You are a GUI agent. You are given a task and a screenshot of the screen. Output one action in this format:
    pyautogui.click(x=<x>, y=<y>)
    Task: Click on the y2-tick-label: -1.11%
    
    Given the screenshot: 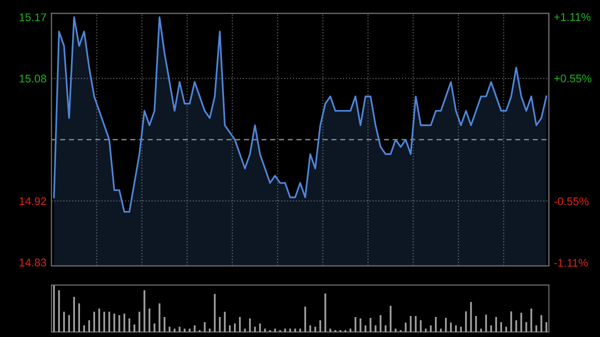 What is the action you would take?
    pyautogui.click(x=571, y=262)
    